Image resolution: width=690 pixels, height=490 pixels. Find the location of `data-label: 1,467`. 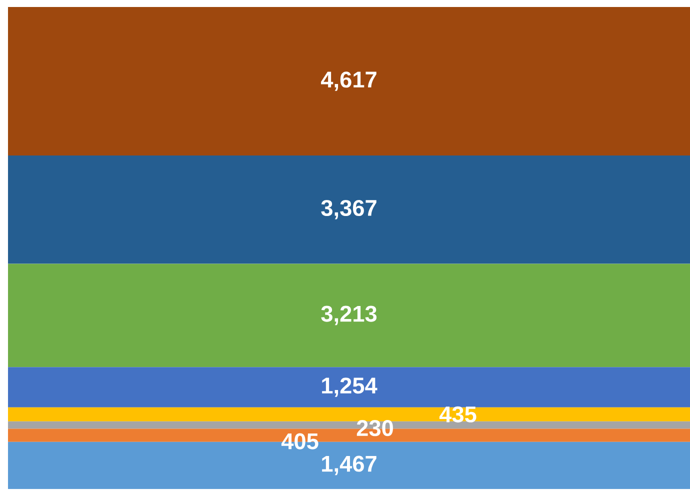

data-label: 1,467 is located at coordinates (349, 466).